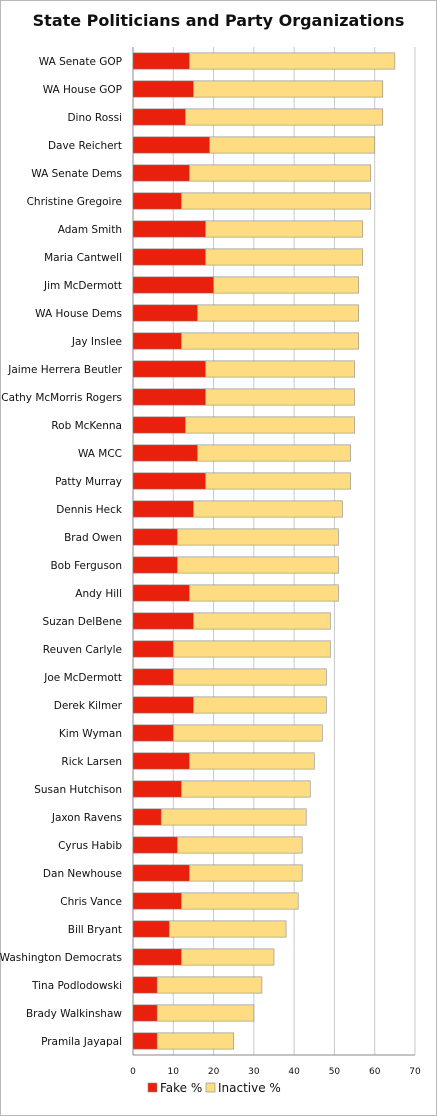  Describe the element at coordinates (82, 90) in the screenshot. I see `category-label: WA House GOP` at that location.